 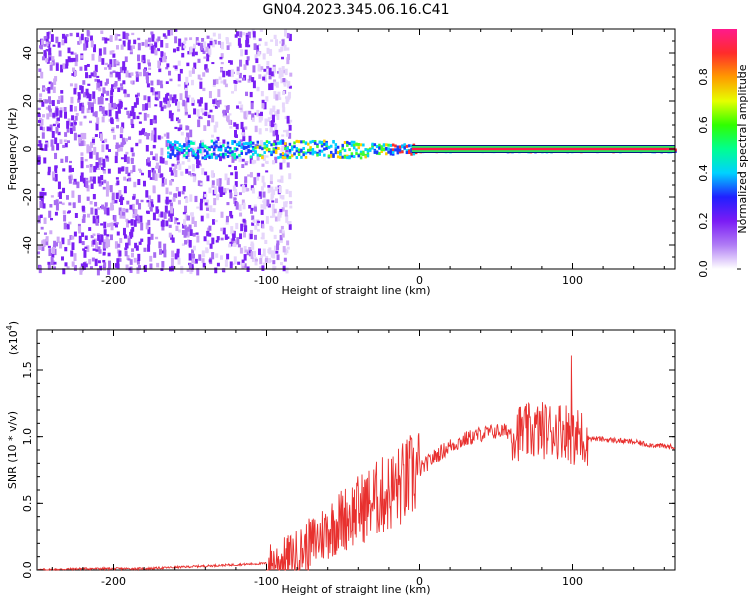 I want to click on y-tick-label: 1.5, so click(x=27, y=370).